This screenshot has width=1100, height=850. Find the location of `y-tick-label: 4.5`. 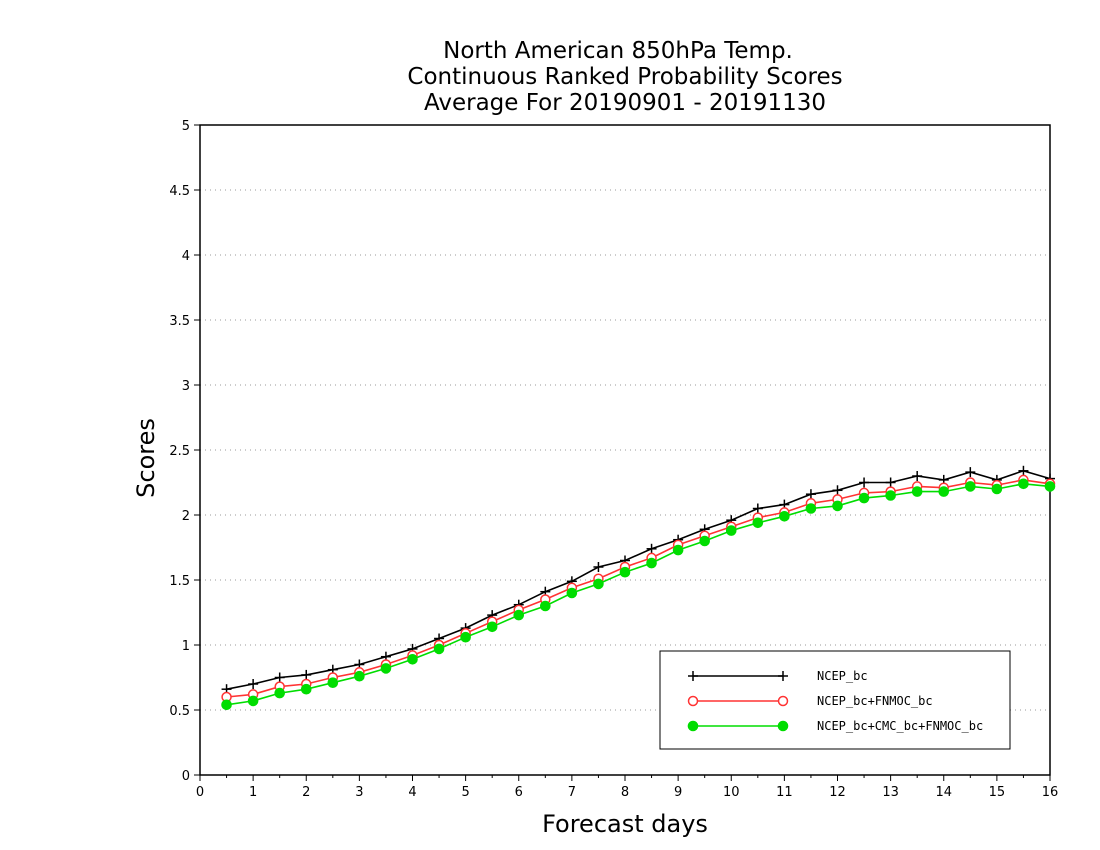

y-tick-label: 4.5 is located at coordinates (179, 191).